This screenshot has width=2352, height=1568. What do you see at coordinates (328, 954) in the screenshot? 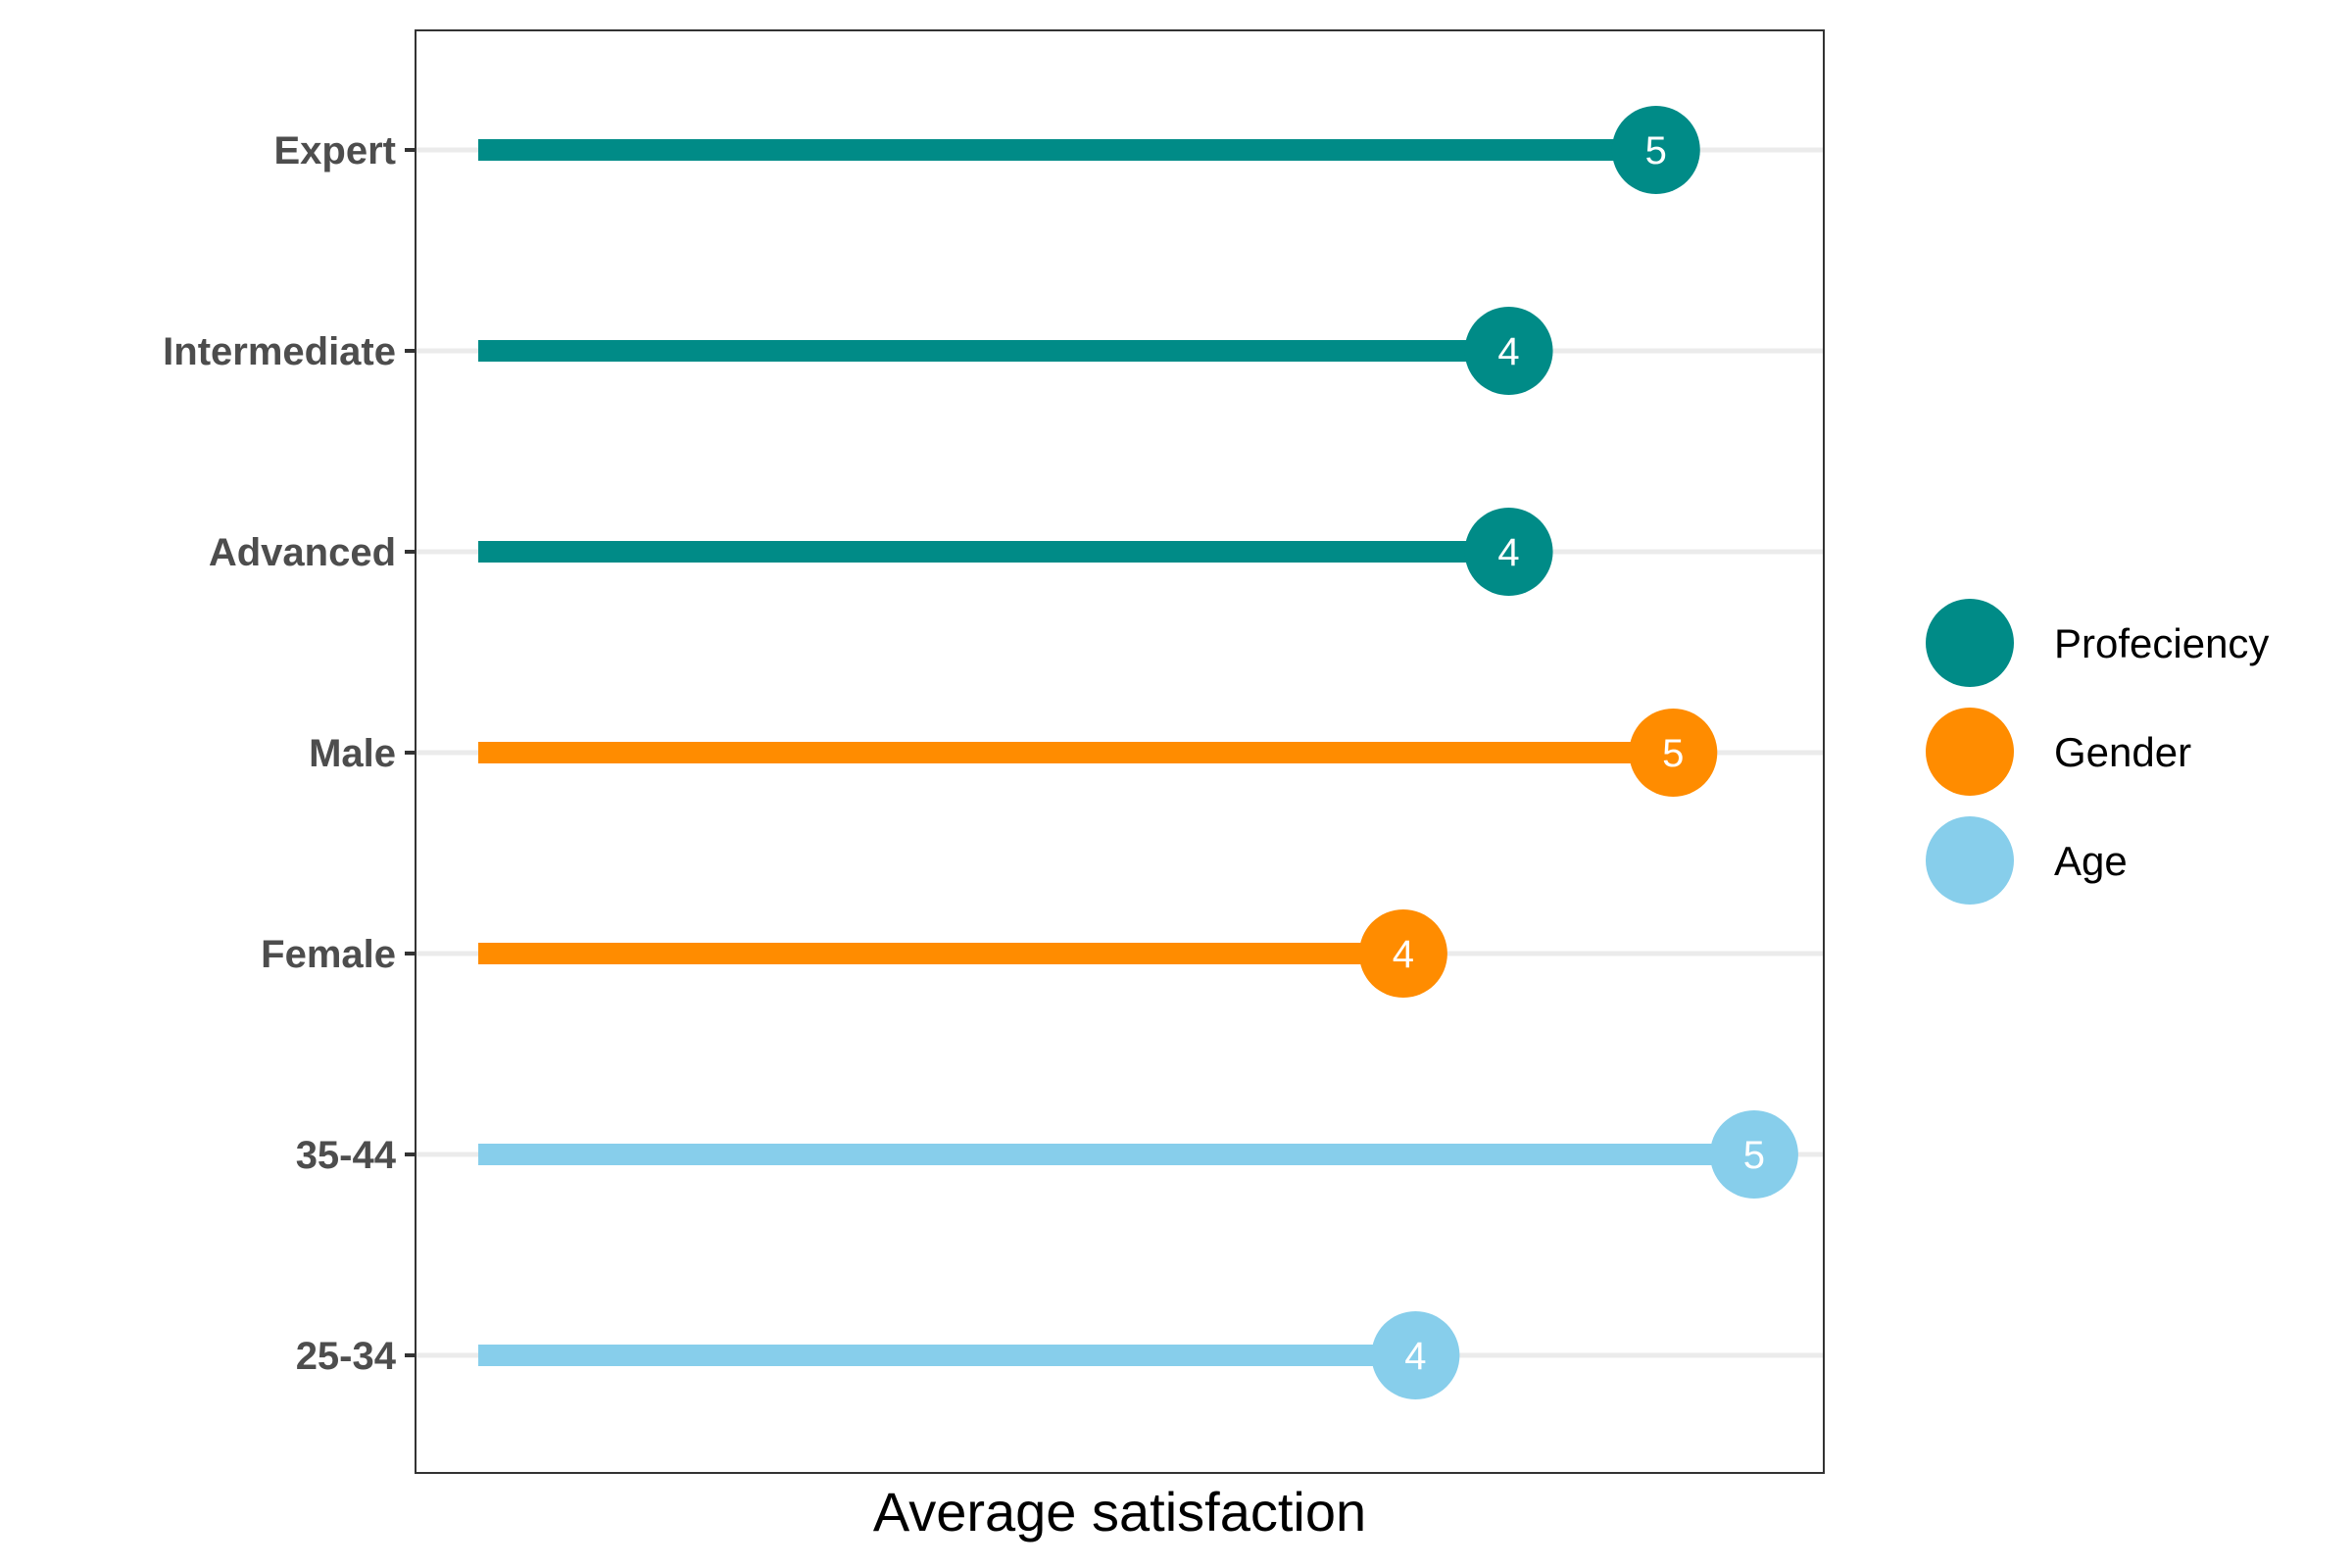
I see `y-tick-label: Female` at bounding box center [328, 954].